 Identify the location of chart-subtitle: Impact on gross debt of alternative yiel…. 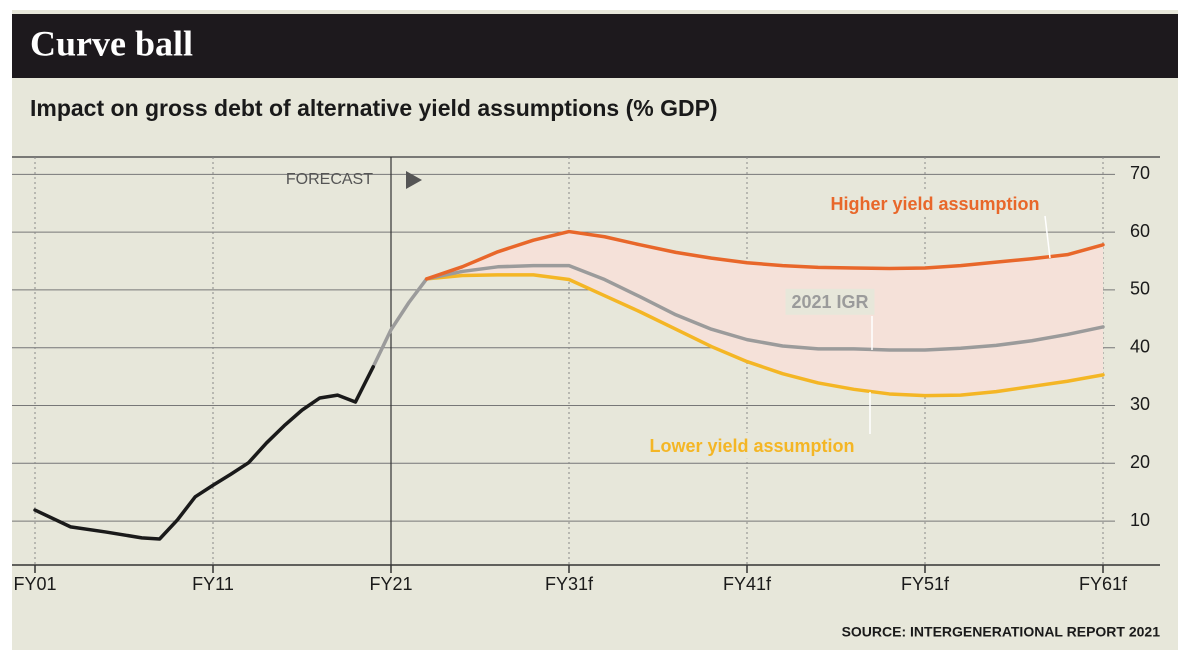
(374, 108).